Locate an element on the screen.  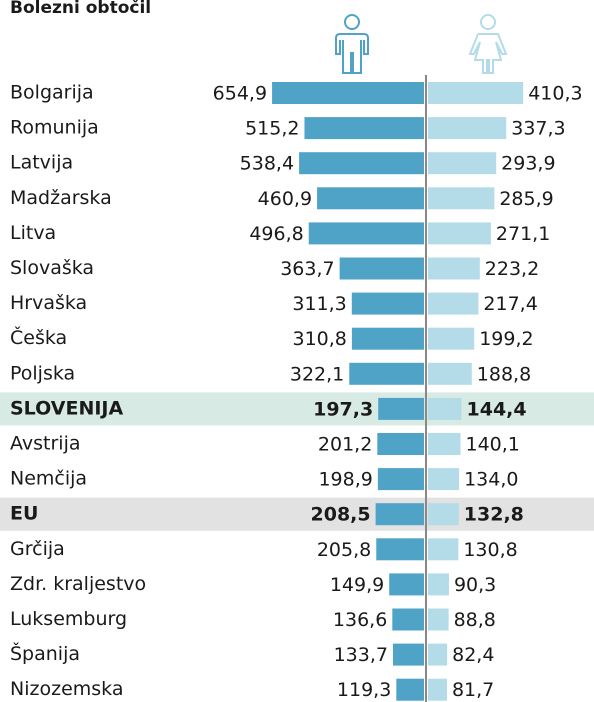
value-label: 223,2 is located at coordinates (512, 269).